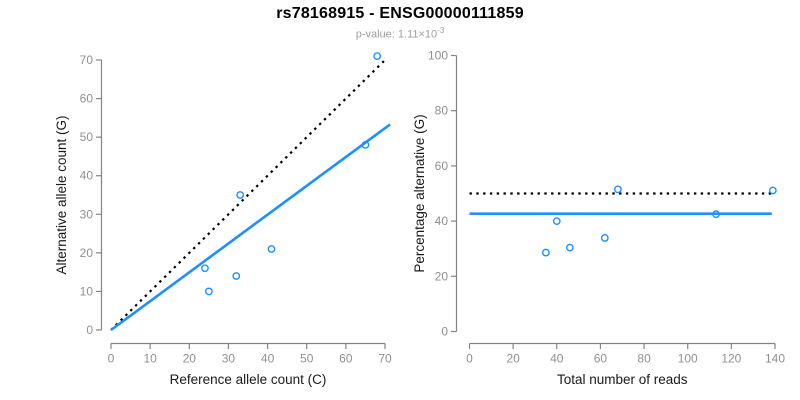  I want to click on x-tick-label: 140, so click(775, 359).